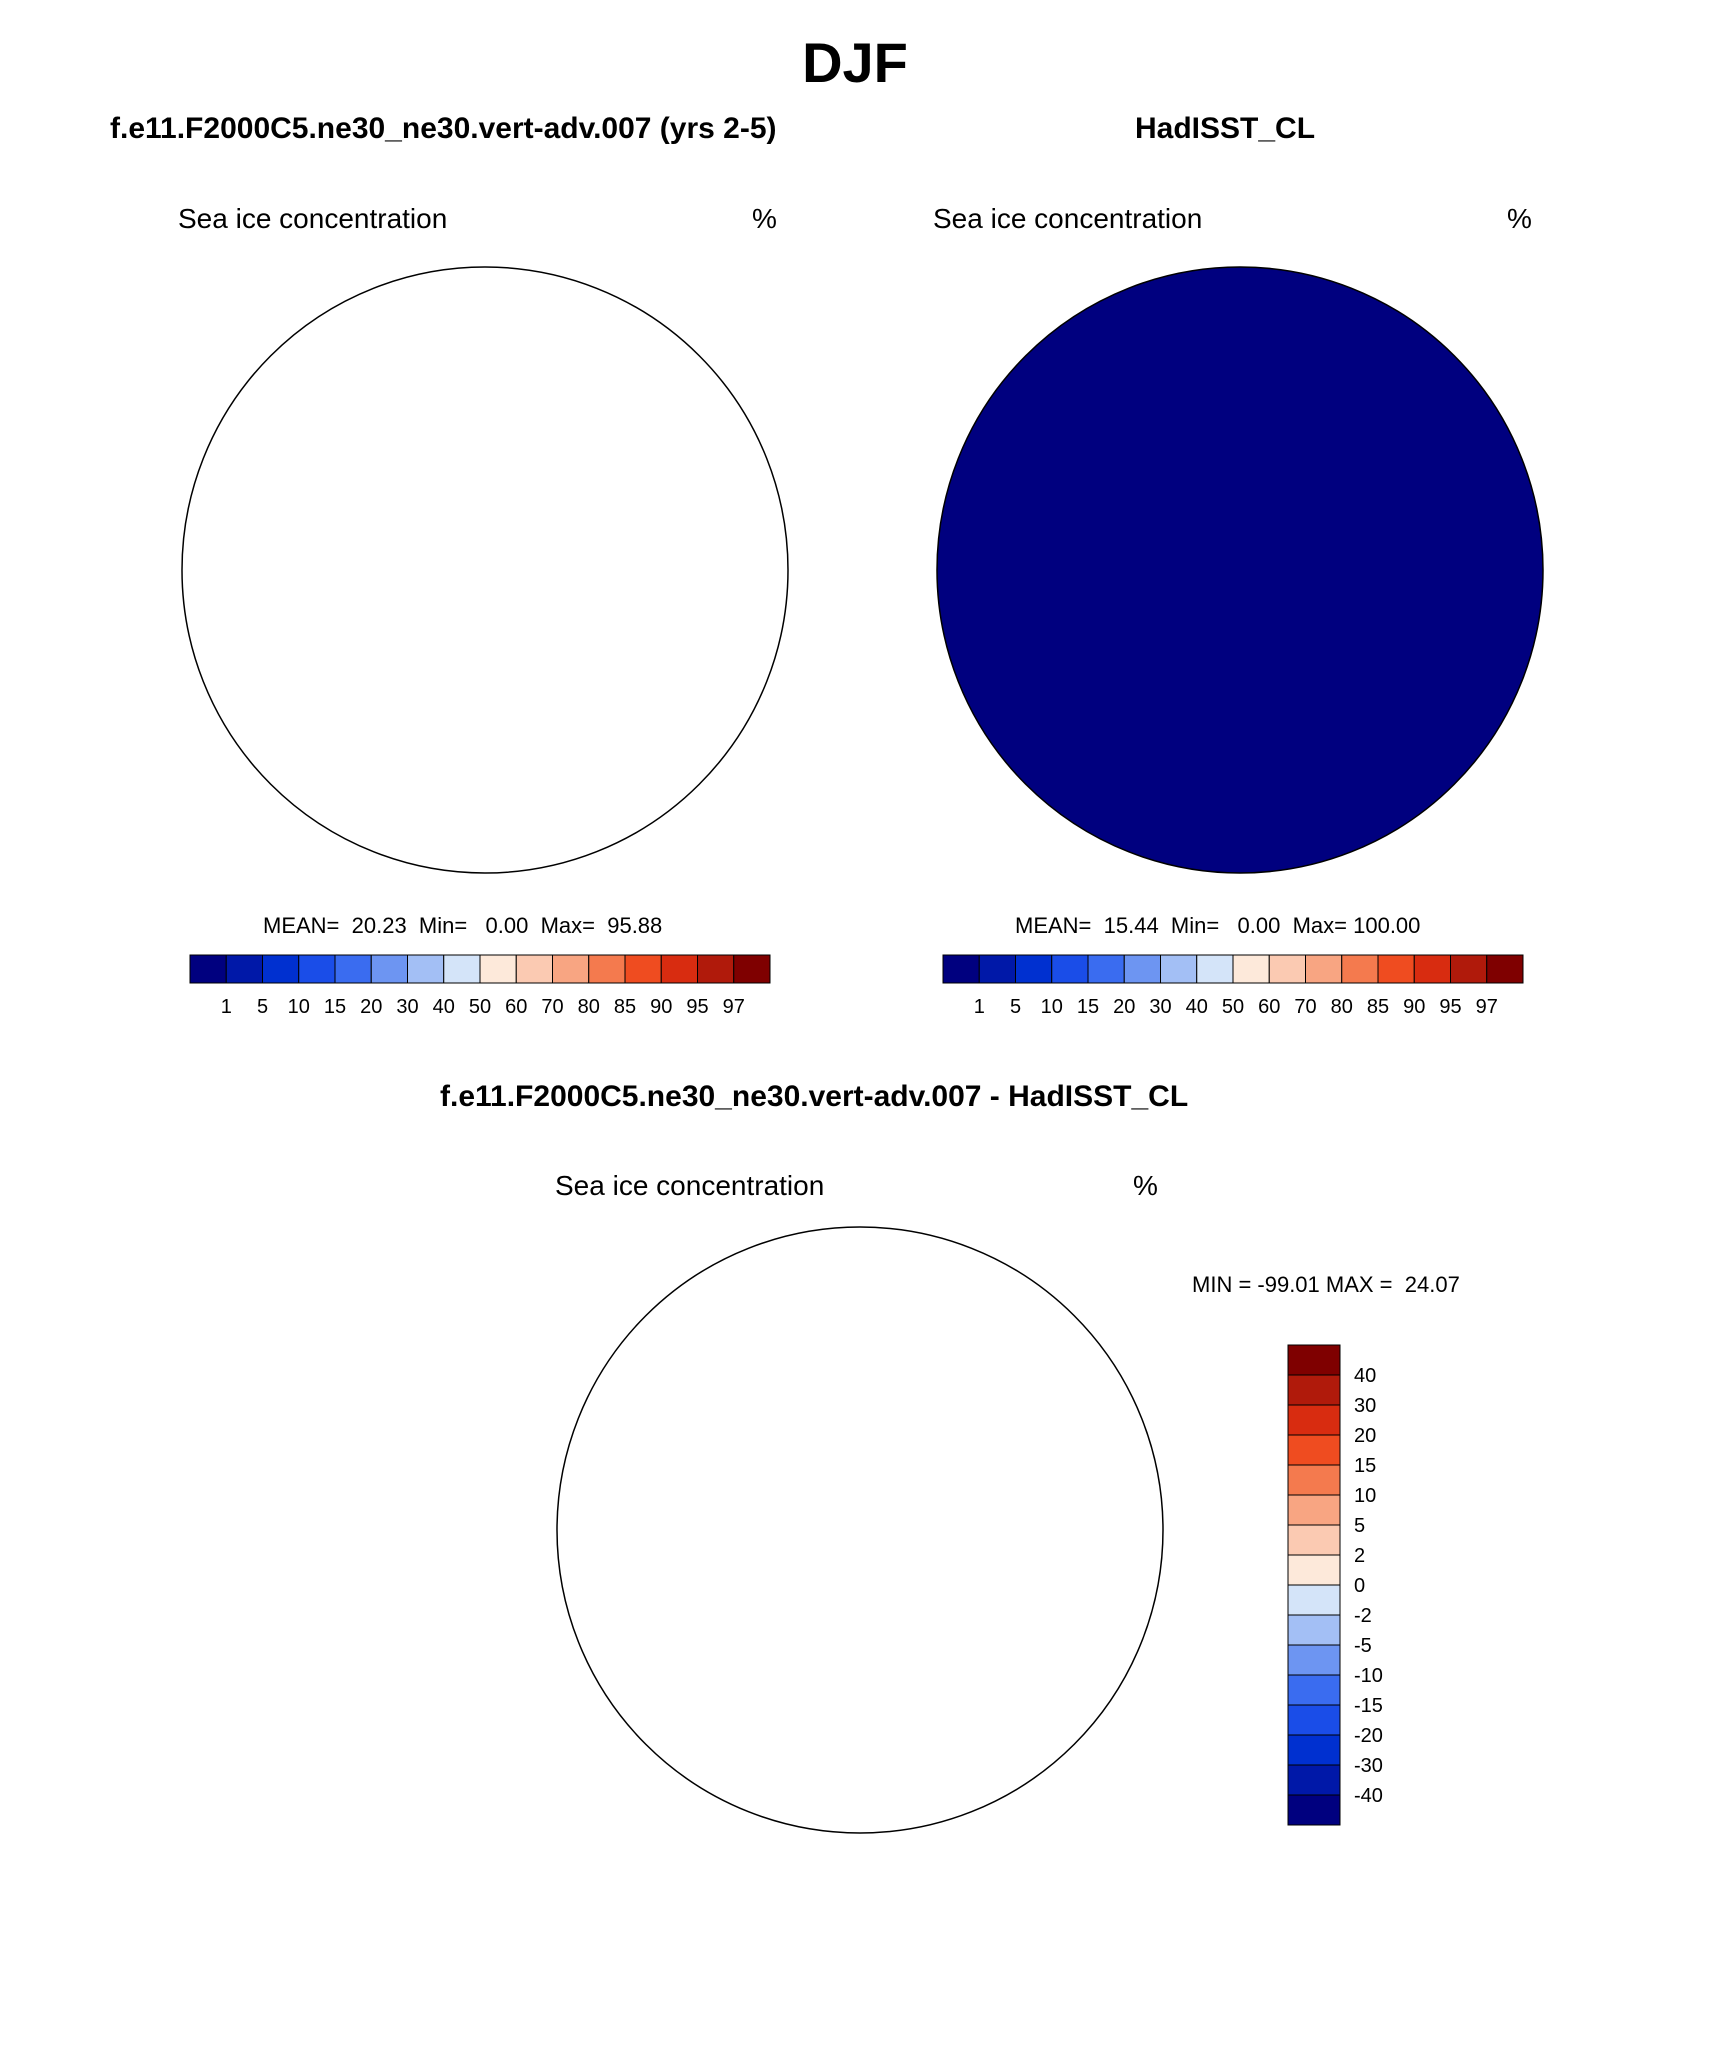 The image size is (1710, 2061). What do you see at coordinates (516, 1007) in the screenshot?
I see `model-colorbar-tick-label: 60` at bounding box center [516, 1007].